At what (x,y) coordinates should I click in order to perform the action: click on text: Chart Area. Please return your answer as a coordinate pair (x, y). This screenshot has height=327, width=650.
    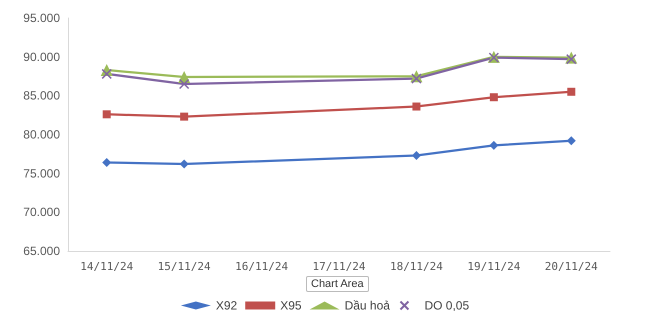
    Looking at the image, I should click on (337, 284).